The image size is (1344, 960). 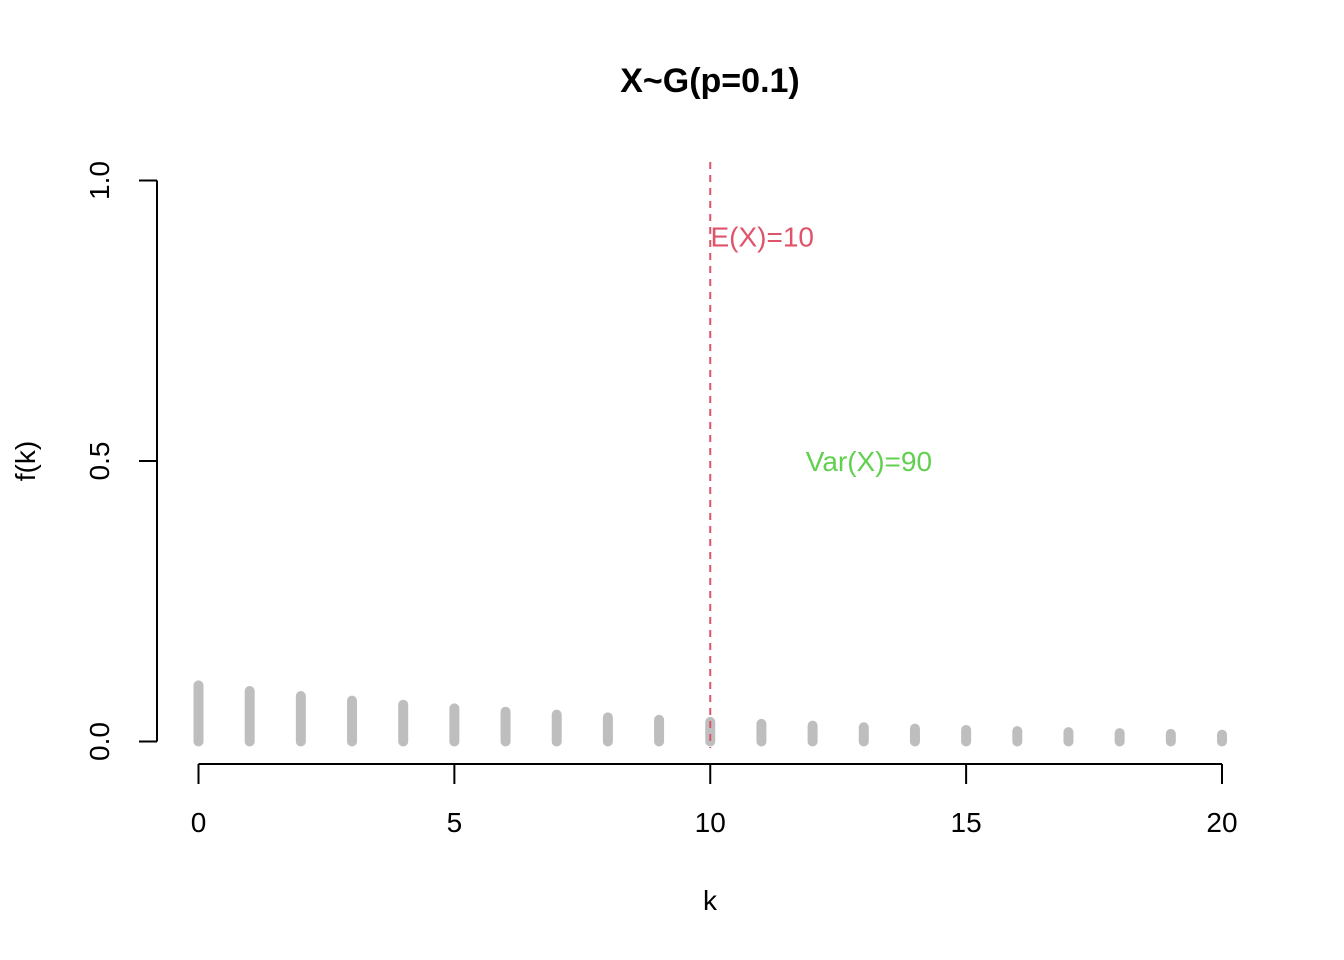 I want to click on y-tick-label: 0.0, so click(x=99, y=741).